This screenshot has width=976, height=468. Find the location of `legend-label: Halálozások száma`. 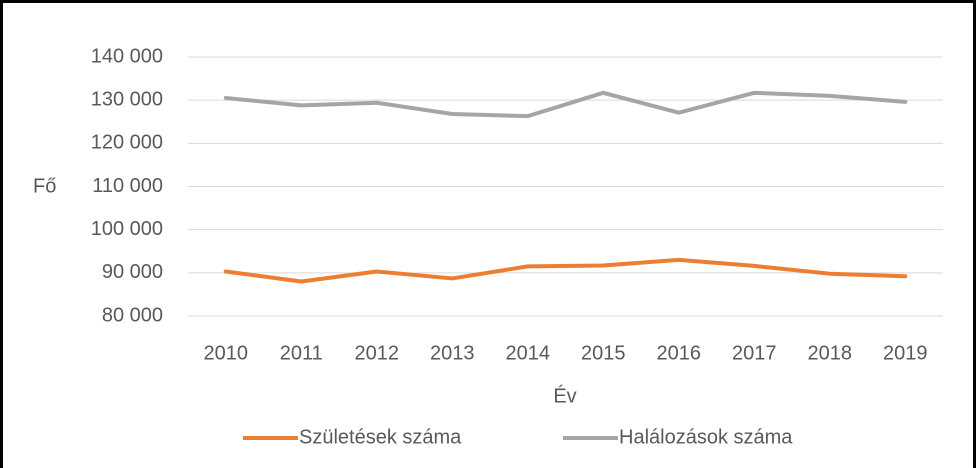

legend-label: Halálozások száma is located at coordinates (706, 437).